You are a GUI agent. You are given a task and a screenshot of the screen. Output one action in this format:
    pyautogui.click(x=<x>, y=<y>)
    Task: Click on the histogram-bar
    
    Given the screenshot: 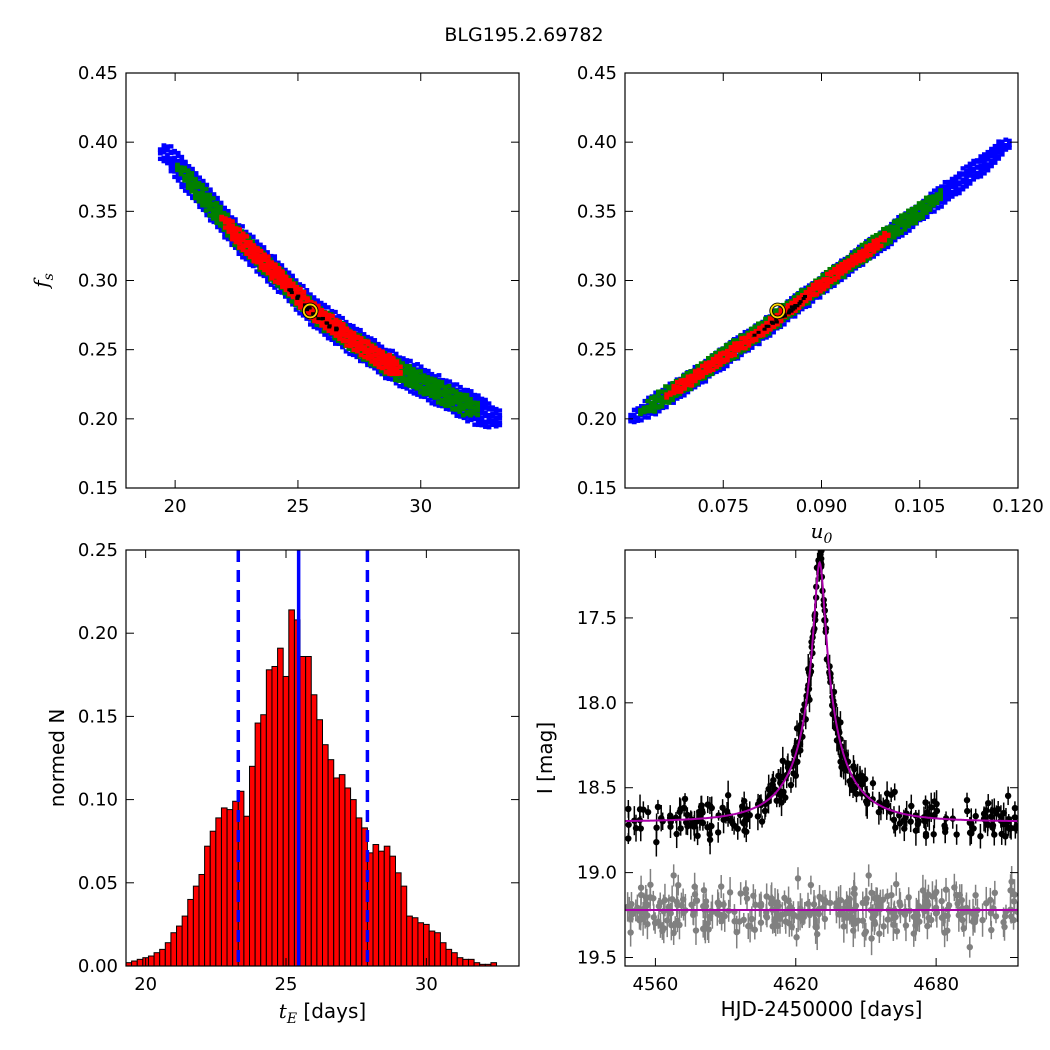 What is the action you would take?
    pyautogui.click(x=331, y=863)
    